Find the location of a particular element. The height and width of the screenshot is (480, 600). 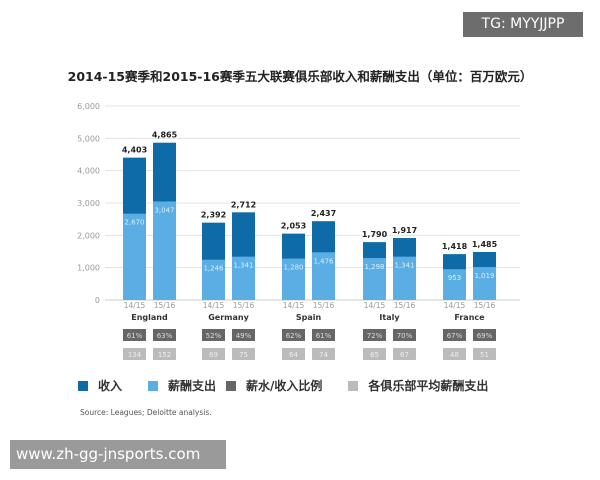

ratio-label: 69% is located at coordinates (485, 336).